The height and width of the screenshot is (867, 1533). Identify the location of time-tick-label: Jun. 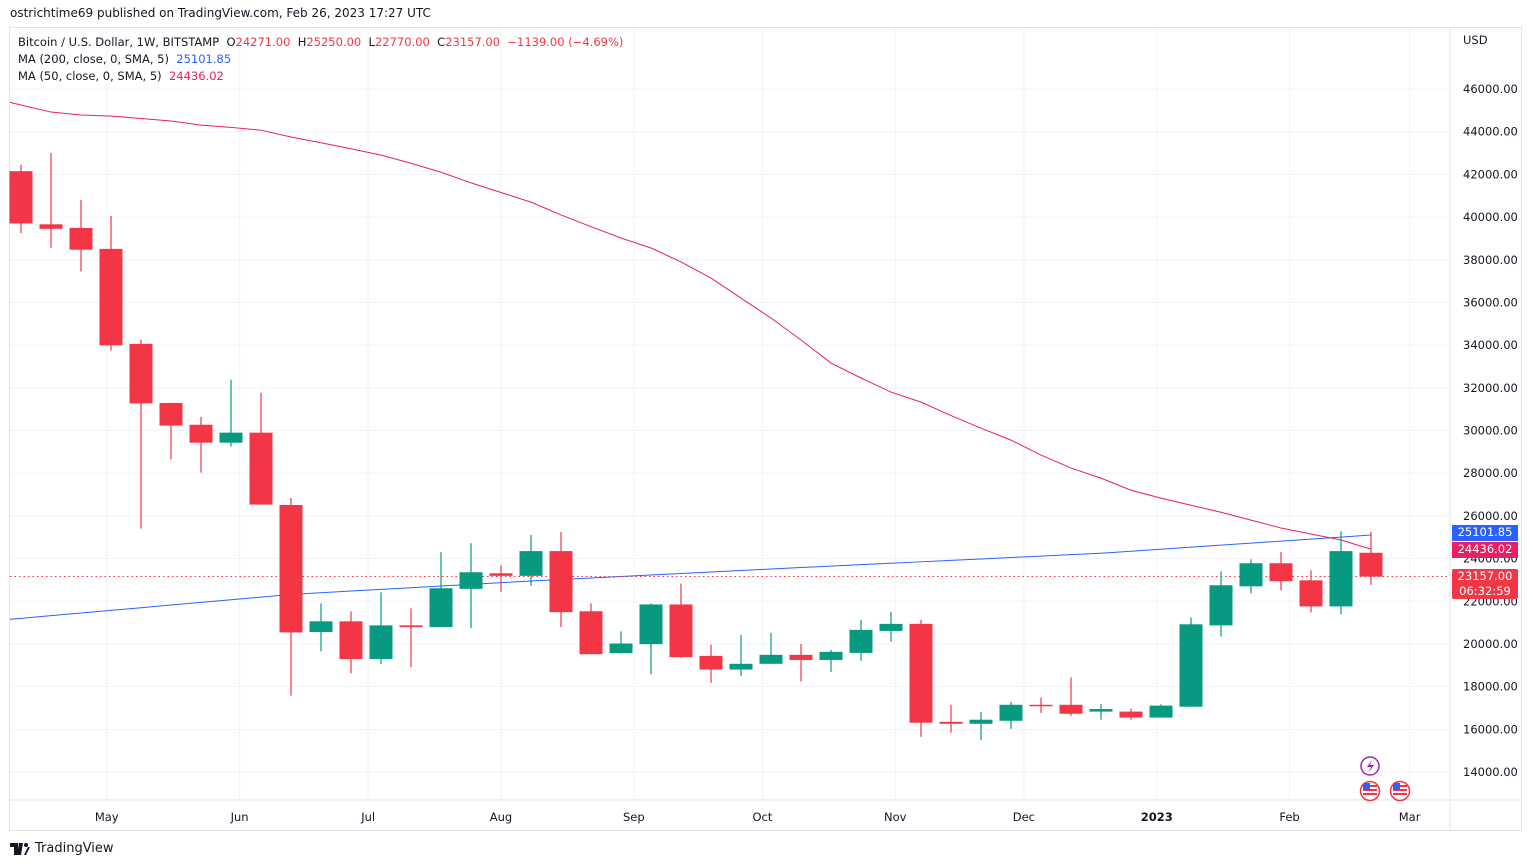
(239, 817).